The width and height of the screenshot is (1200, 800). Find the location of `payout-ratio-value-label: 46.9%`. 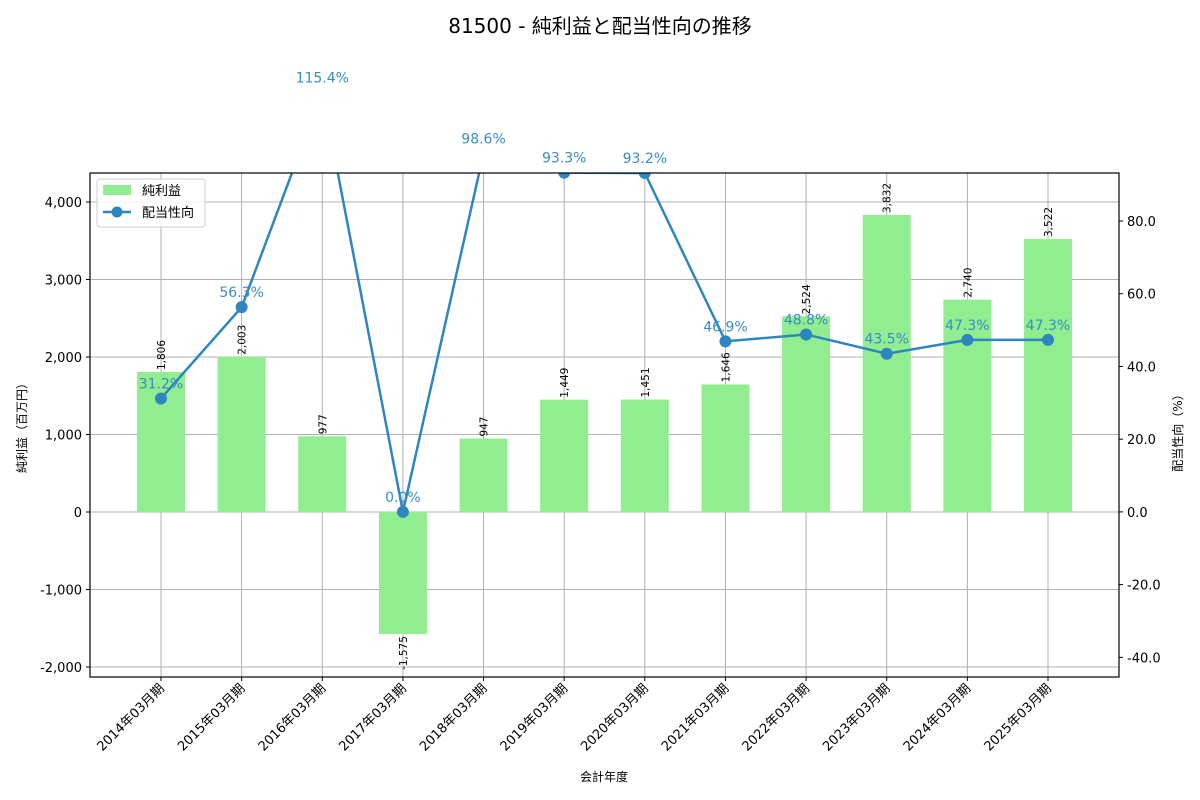

payout-ratio-value-label: 46.9% is located at coordinates (725, 327).